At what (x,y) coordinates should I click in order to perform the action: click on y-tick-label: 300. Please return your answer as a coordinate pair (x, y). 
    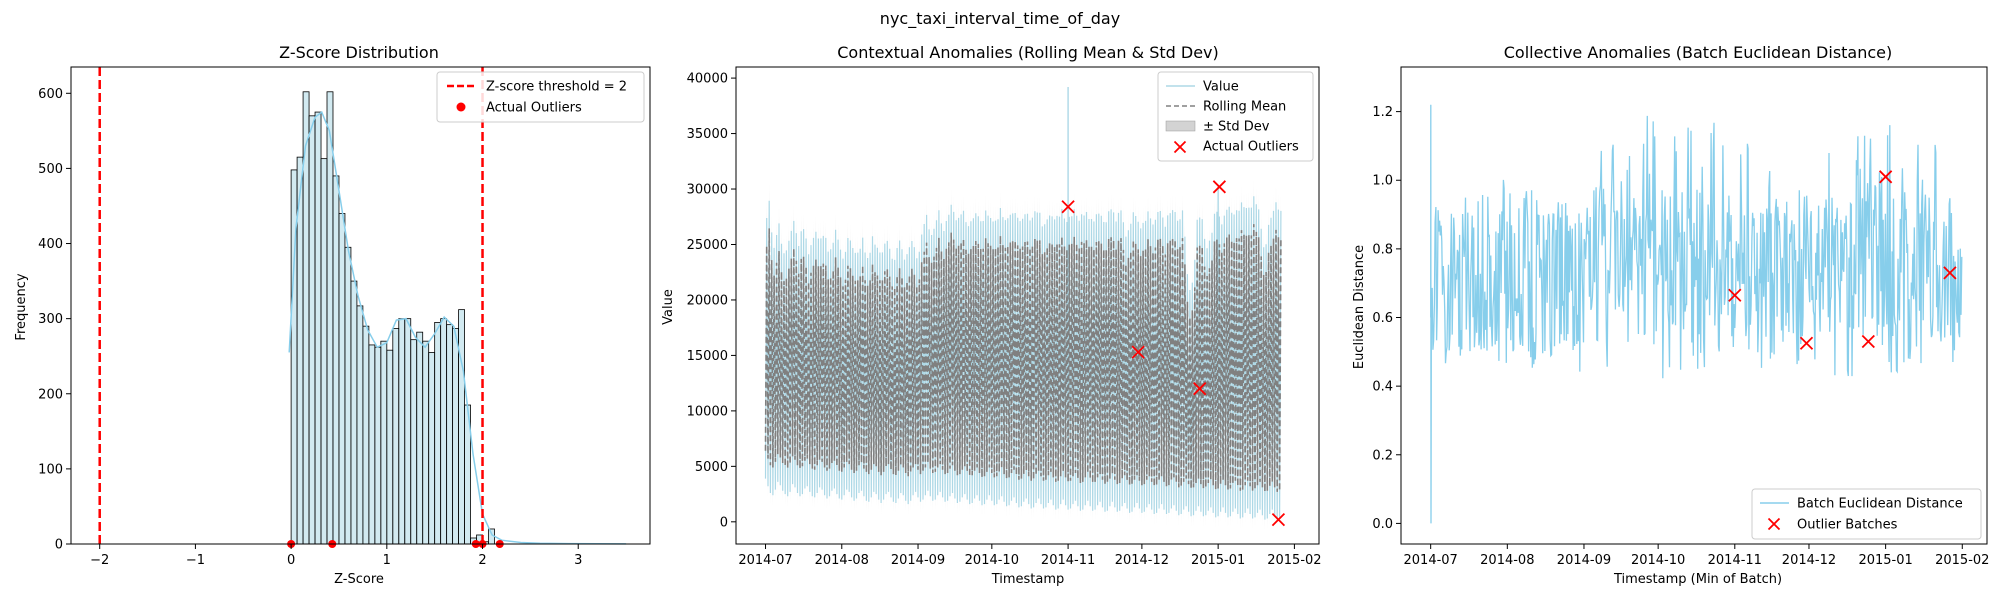
    Looking at the image, I should click on (50, 319).